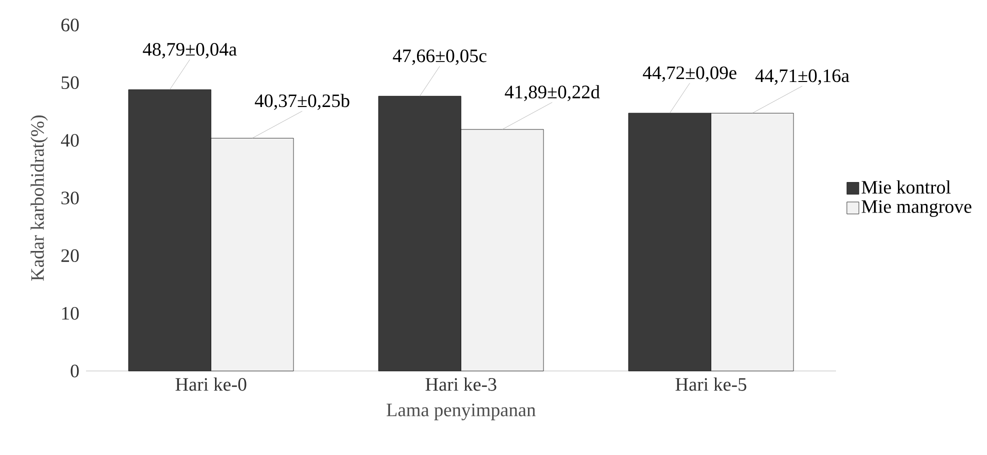 The image size is (987, 455). Describe the element at coordinates (906, 187) in the screenshot. I see `legend-label: Mie kontrol` at that location.